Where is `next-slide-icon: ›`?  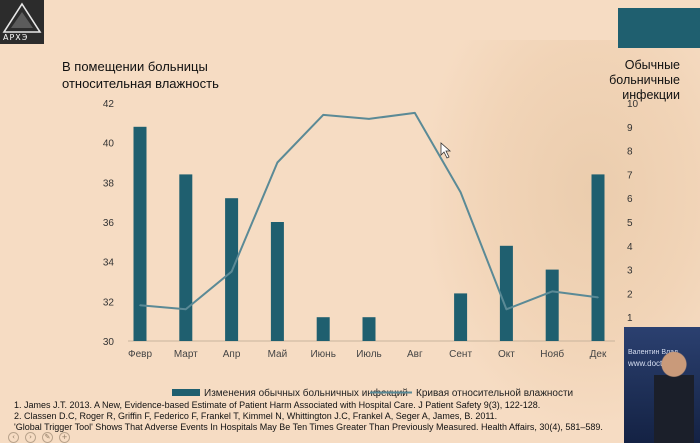
next-slide-icon: › is located at coordinates (30, 437).